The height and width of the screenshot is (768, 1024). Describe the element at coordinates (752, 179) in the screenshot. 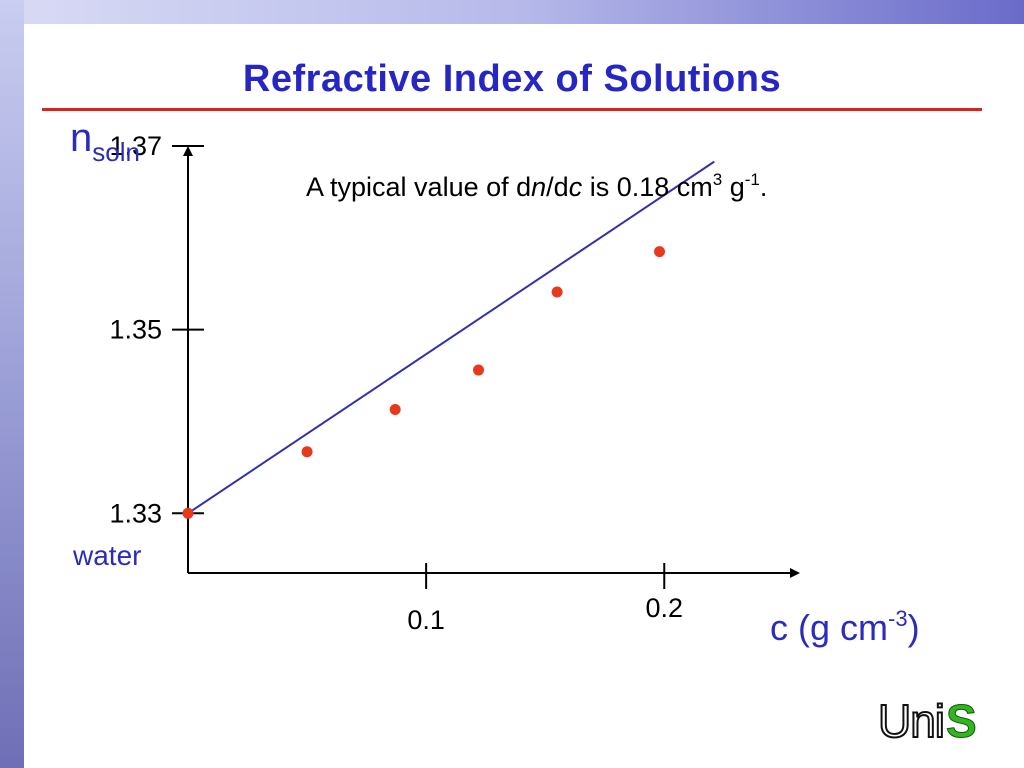

I see `annotation-exponent-neg1: -1` at that location.